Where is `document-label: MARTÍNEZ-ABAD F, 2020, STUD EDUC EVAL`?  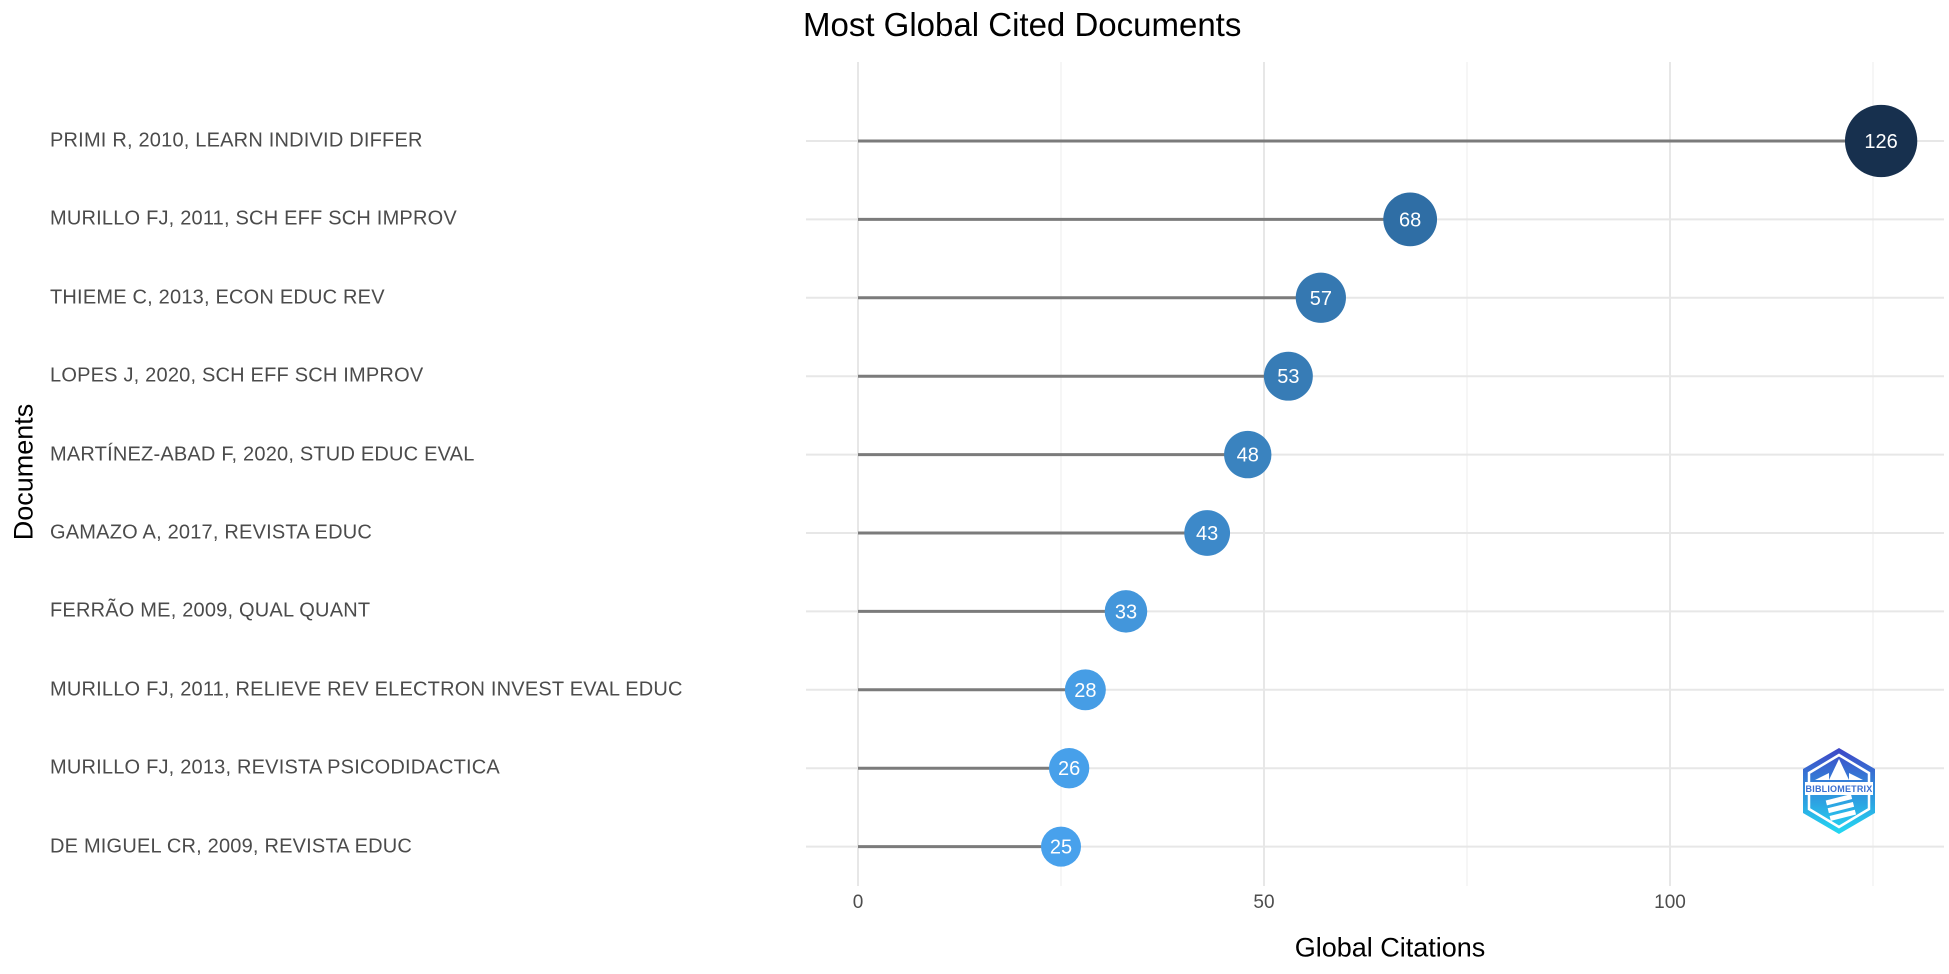
document-label: MARTÍNEZ-ABAD F, 2020, STUD EDUC EVAL is located at coordinates (262, 454).